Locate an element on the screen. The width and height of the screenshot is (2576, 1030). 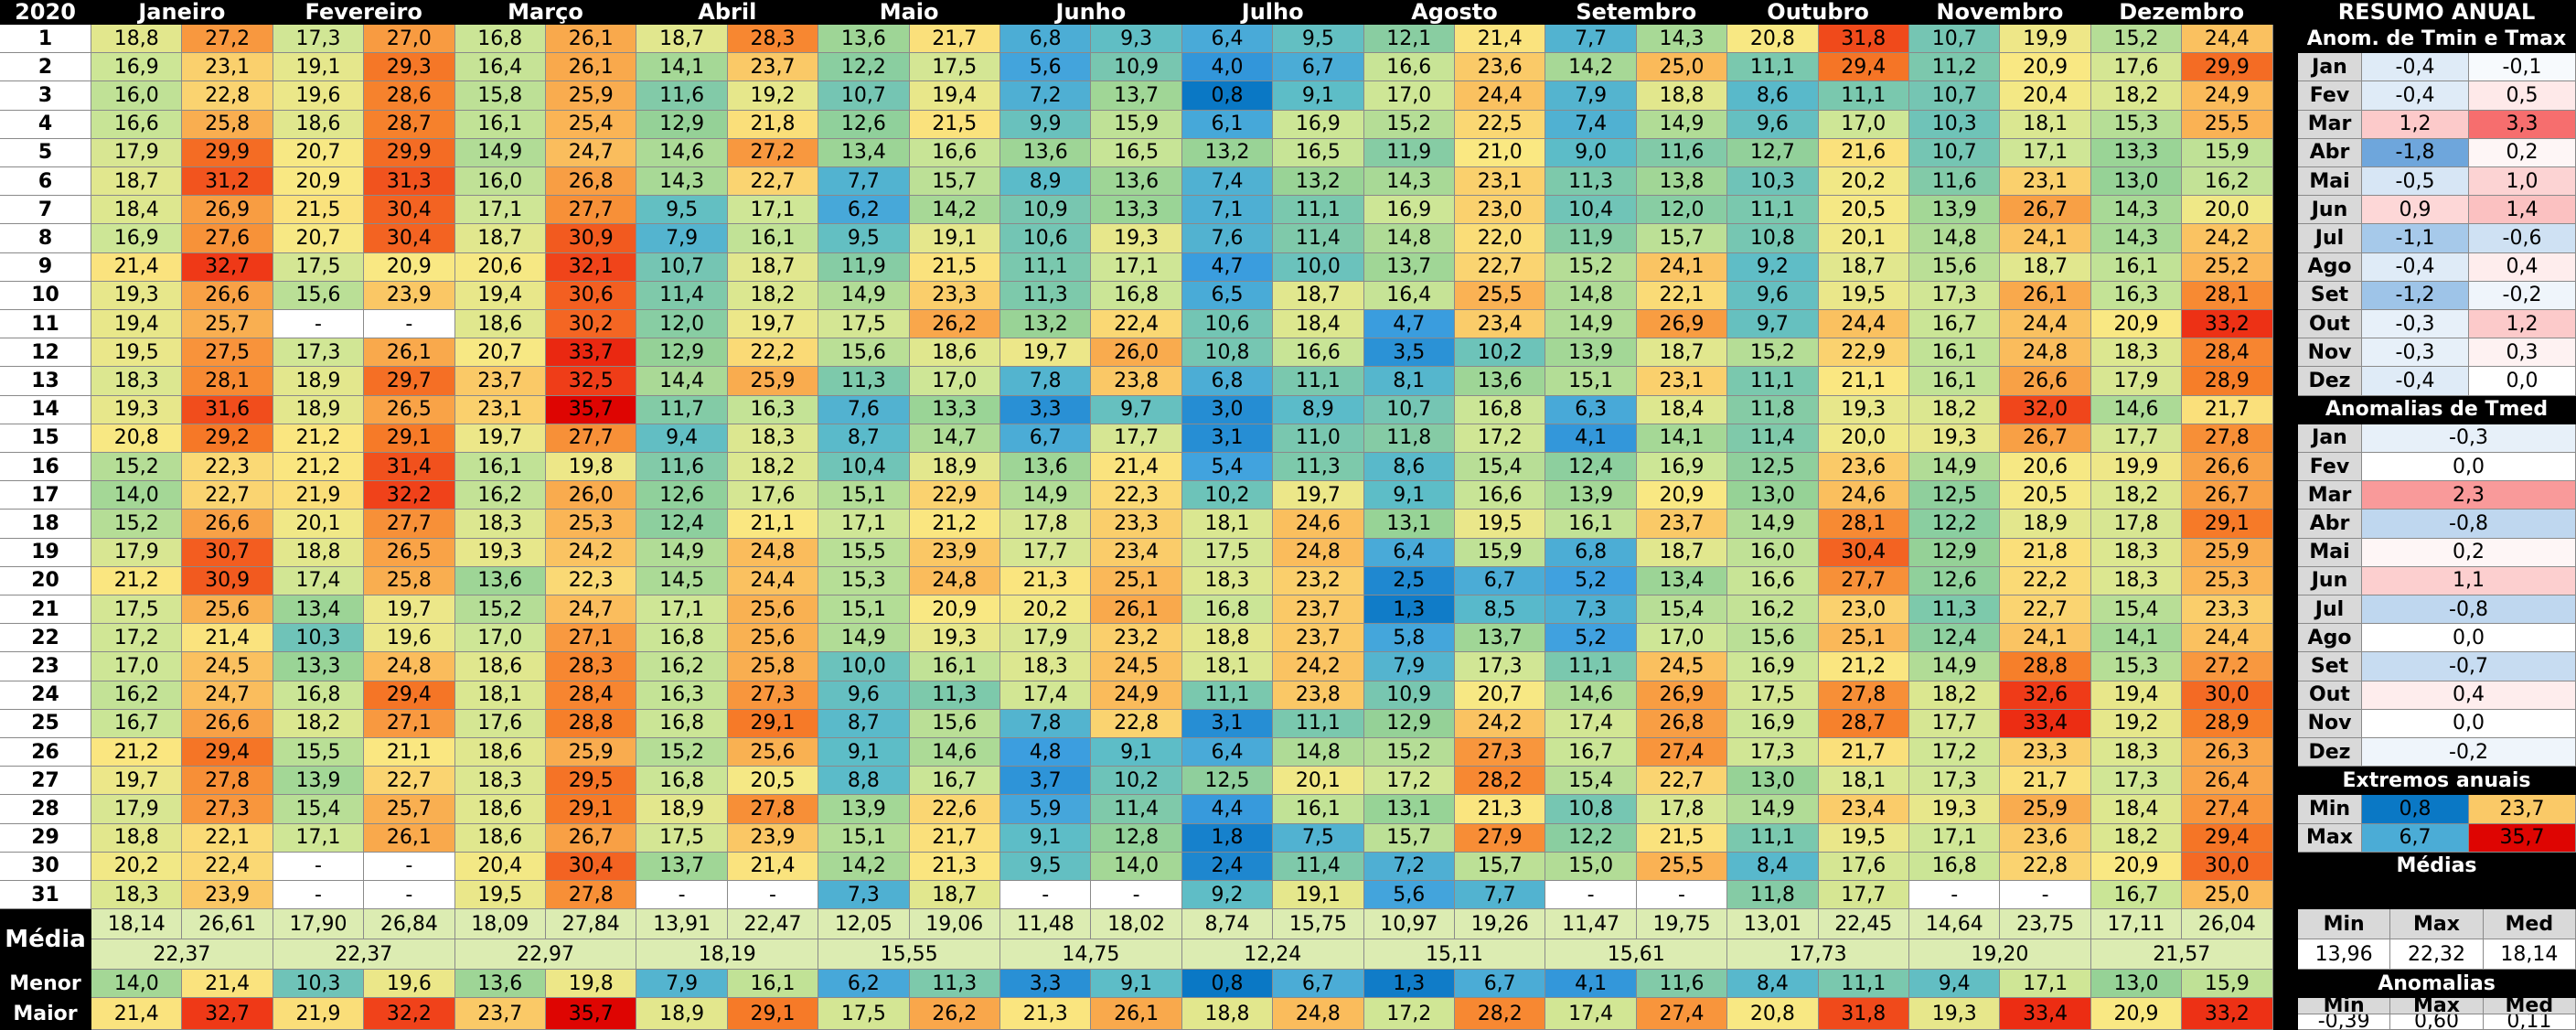
tmin-cell: 15,6 is located at coordinates (1955, 267).